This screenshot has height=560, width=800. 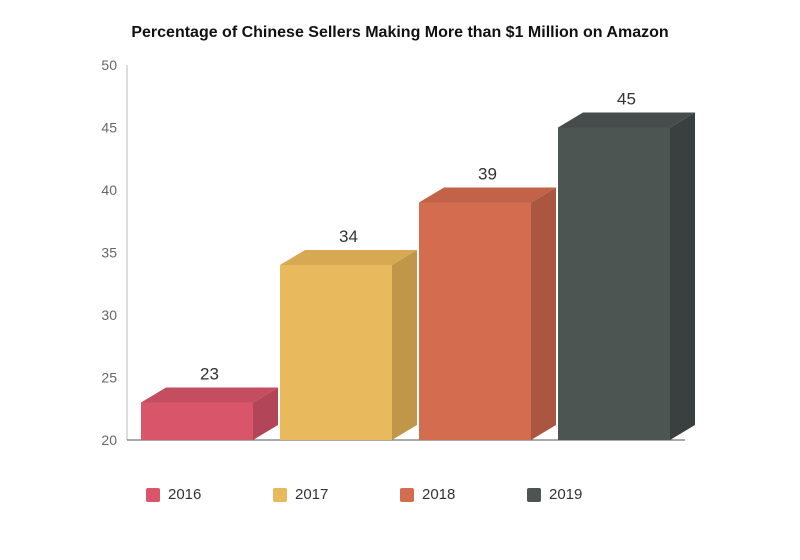 What do you see at coordinates (109, 128) in the screenshot?
I see `y-tick-label: 45` at bounding box center [109, 128].